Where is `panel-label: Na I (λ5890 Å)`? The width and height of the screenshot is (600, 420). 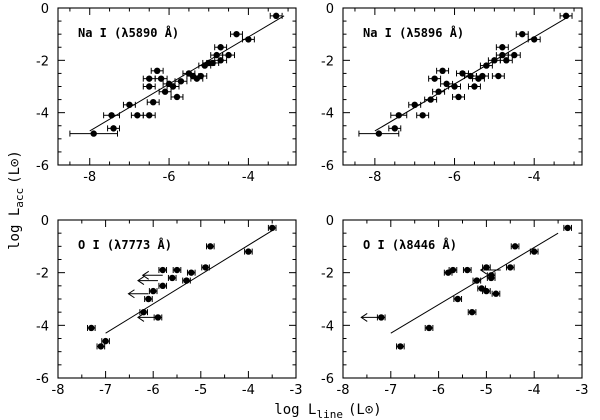
panel-label: Na I (λ5890 Å) is located at coordinates (128, 32).